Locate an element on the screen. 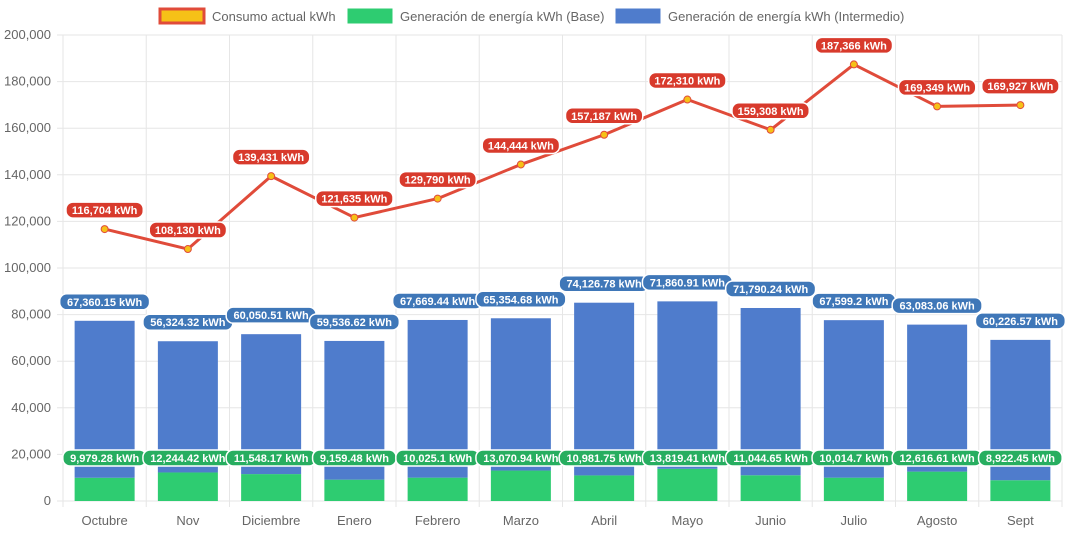 The width and height of the screenshot is (1068, 533). svg-text: 169,349 kWh is located at coordinates (937, 88).